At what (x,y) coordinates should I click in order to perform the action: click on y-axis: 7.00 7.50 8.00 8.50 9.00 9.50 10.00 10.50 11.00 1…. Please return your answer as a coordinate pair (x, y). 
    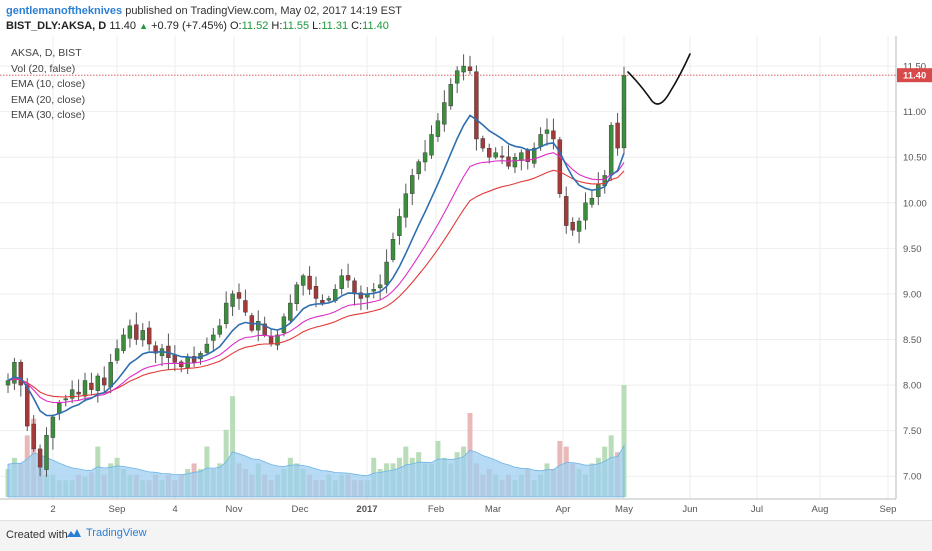
    Looking at the image, I should click on (913, 267).